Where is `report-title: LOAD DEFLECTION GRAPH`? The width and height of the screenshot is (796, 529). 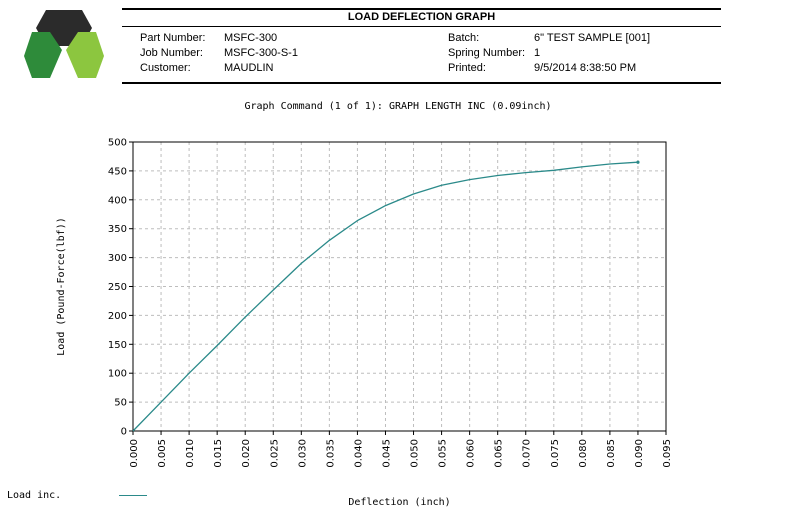 report-title: LOAD DEFLECTION GRAPH is located at coordinates (421, 18).